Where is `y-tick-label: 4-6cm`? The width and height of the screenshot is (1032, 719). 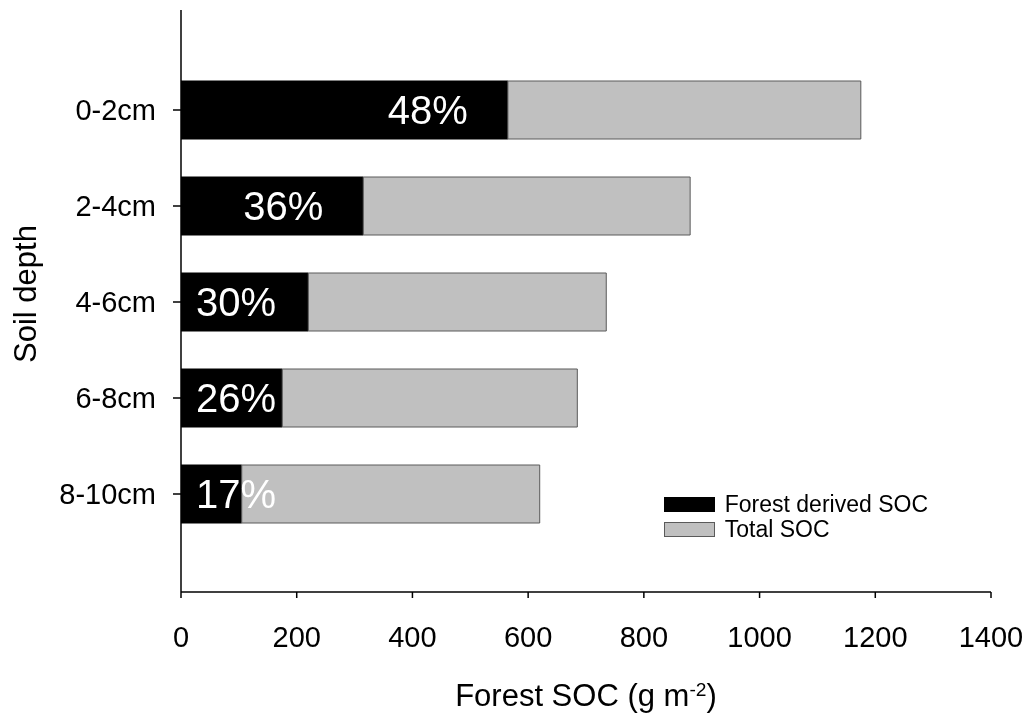
y-tick-label: 4-6cm is located at coordinates (115, 302).